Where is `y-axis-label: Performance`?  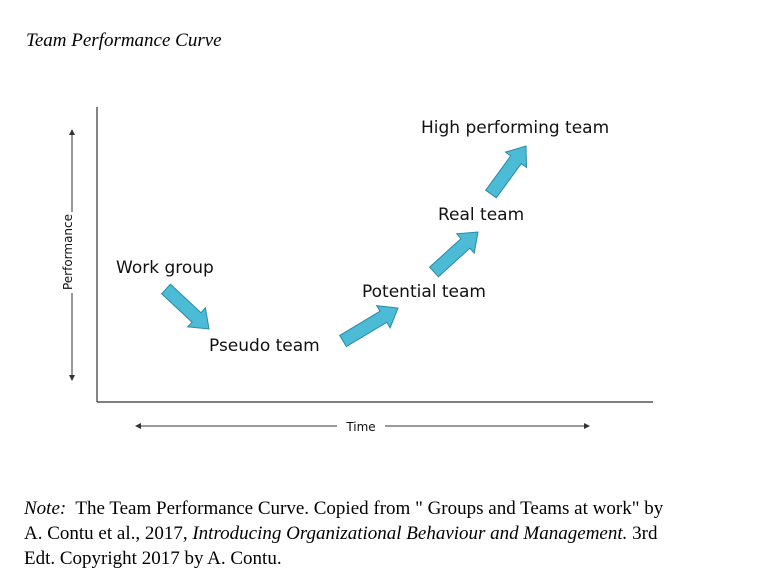 y-axis-label: Performance is located at coordinates (68, 252).